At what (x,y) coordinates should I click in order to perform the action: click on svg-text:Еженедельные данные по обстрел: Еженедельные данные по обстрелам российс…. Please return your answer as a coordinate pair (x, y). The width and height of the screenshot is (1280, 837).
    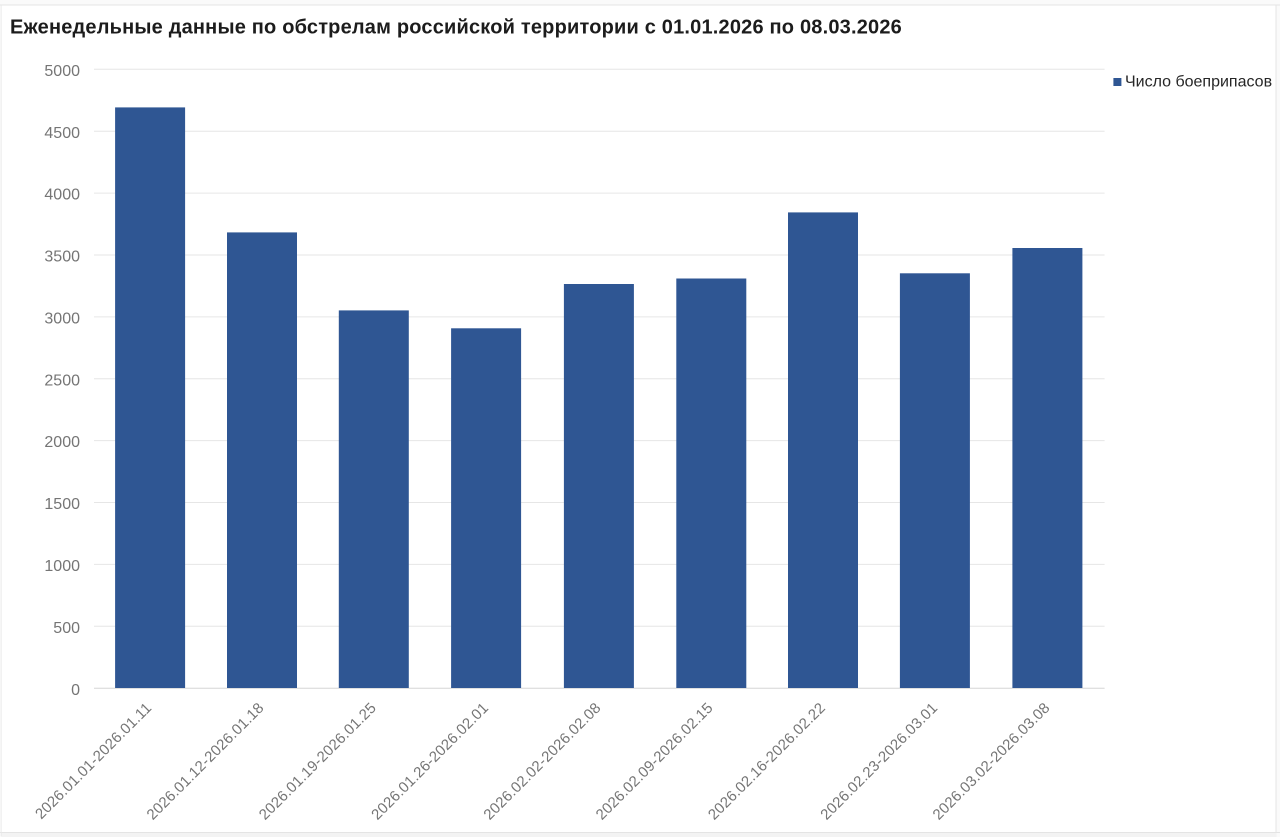
    Looking at the image, I should click on (456, 28).